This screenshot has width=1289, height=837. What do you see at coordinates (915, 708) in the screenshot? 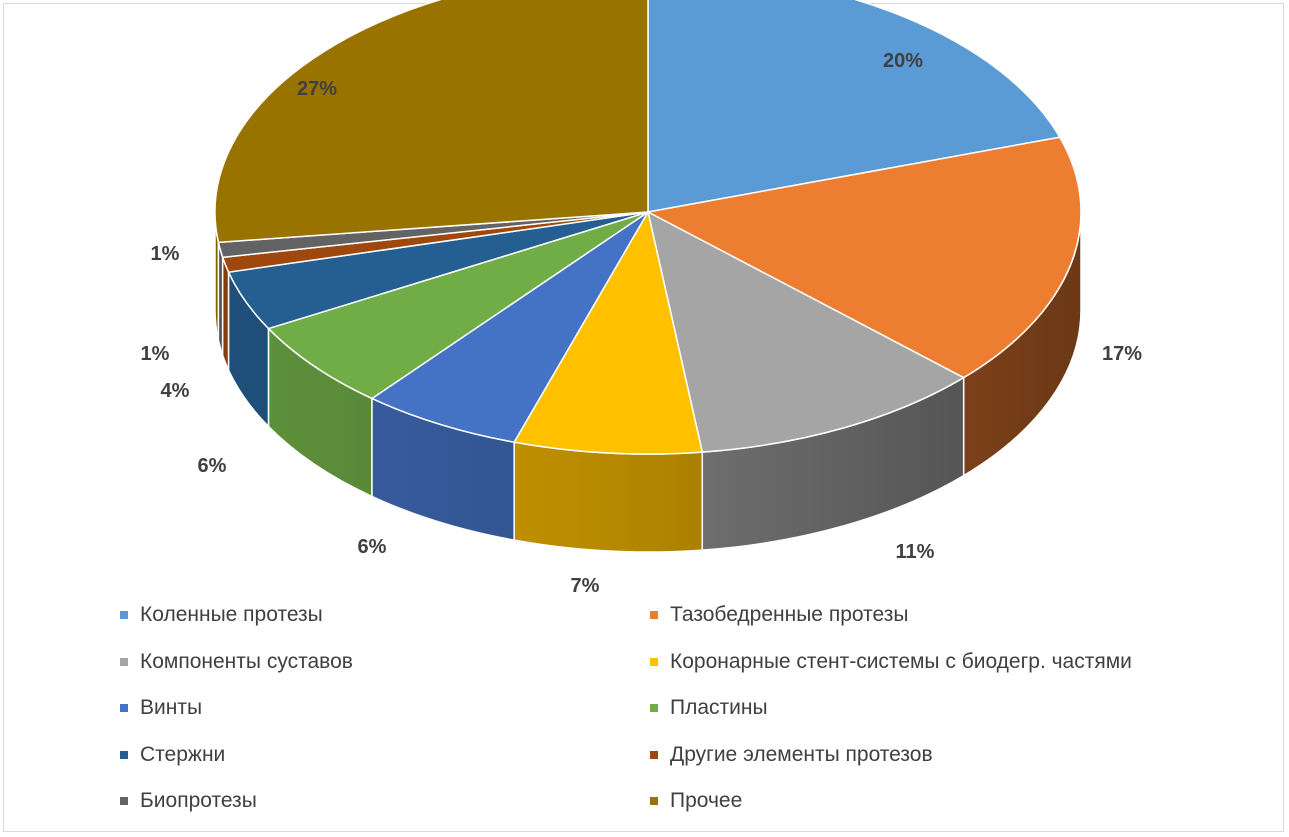
I see `legend-item: Пластины` at bounding box center [915, 708].